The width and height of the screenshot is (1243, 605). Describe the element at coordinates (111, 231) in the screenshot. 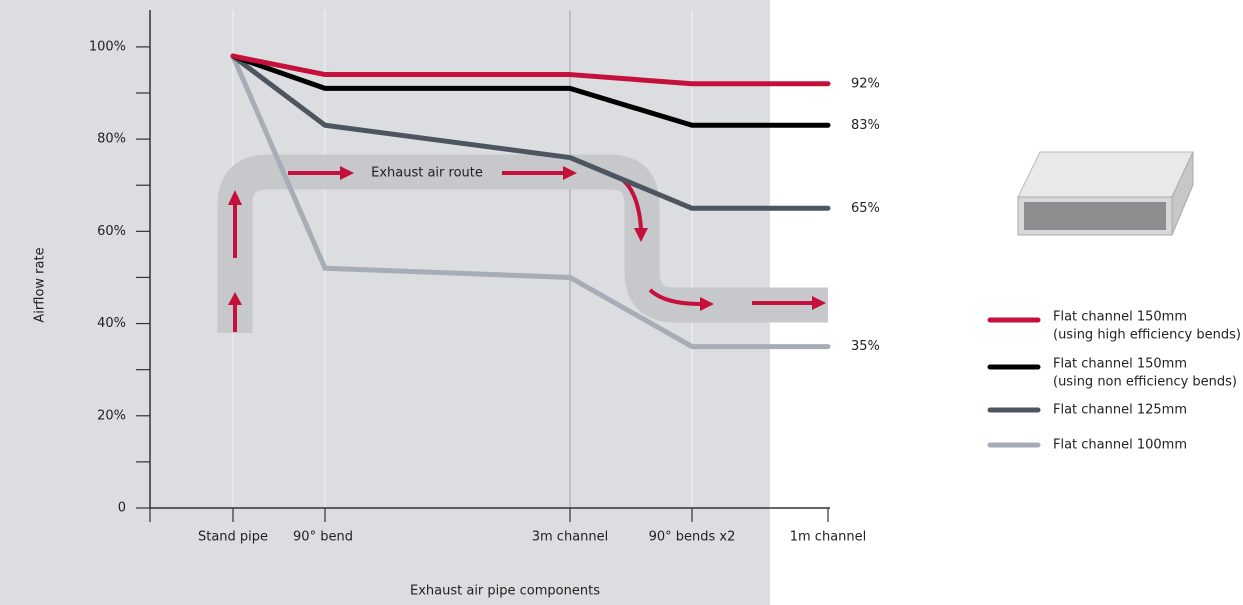

I see `y-tick-label: 60%` at that location.